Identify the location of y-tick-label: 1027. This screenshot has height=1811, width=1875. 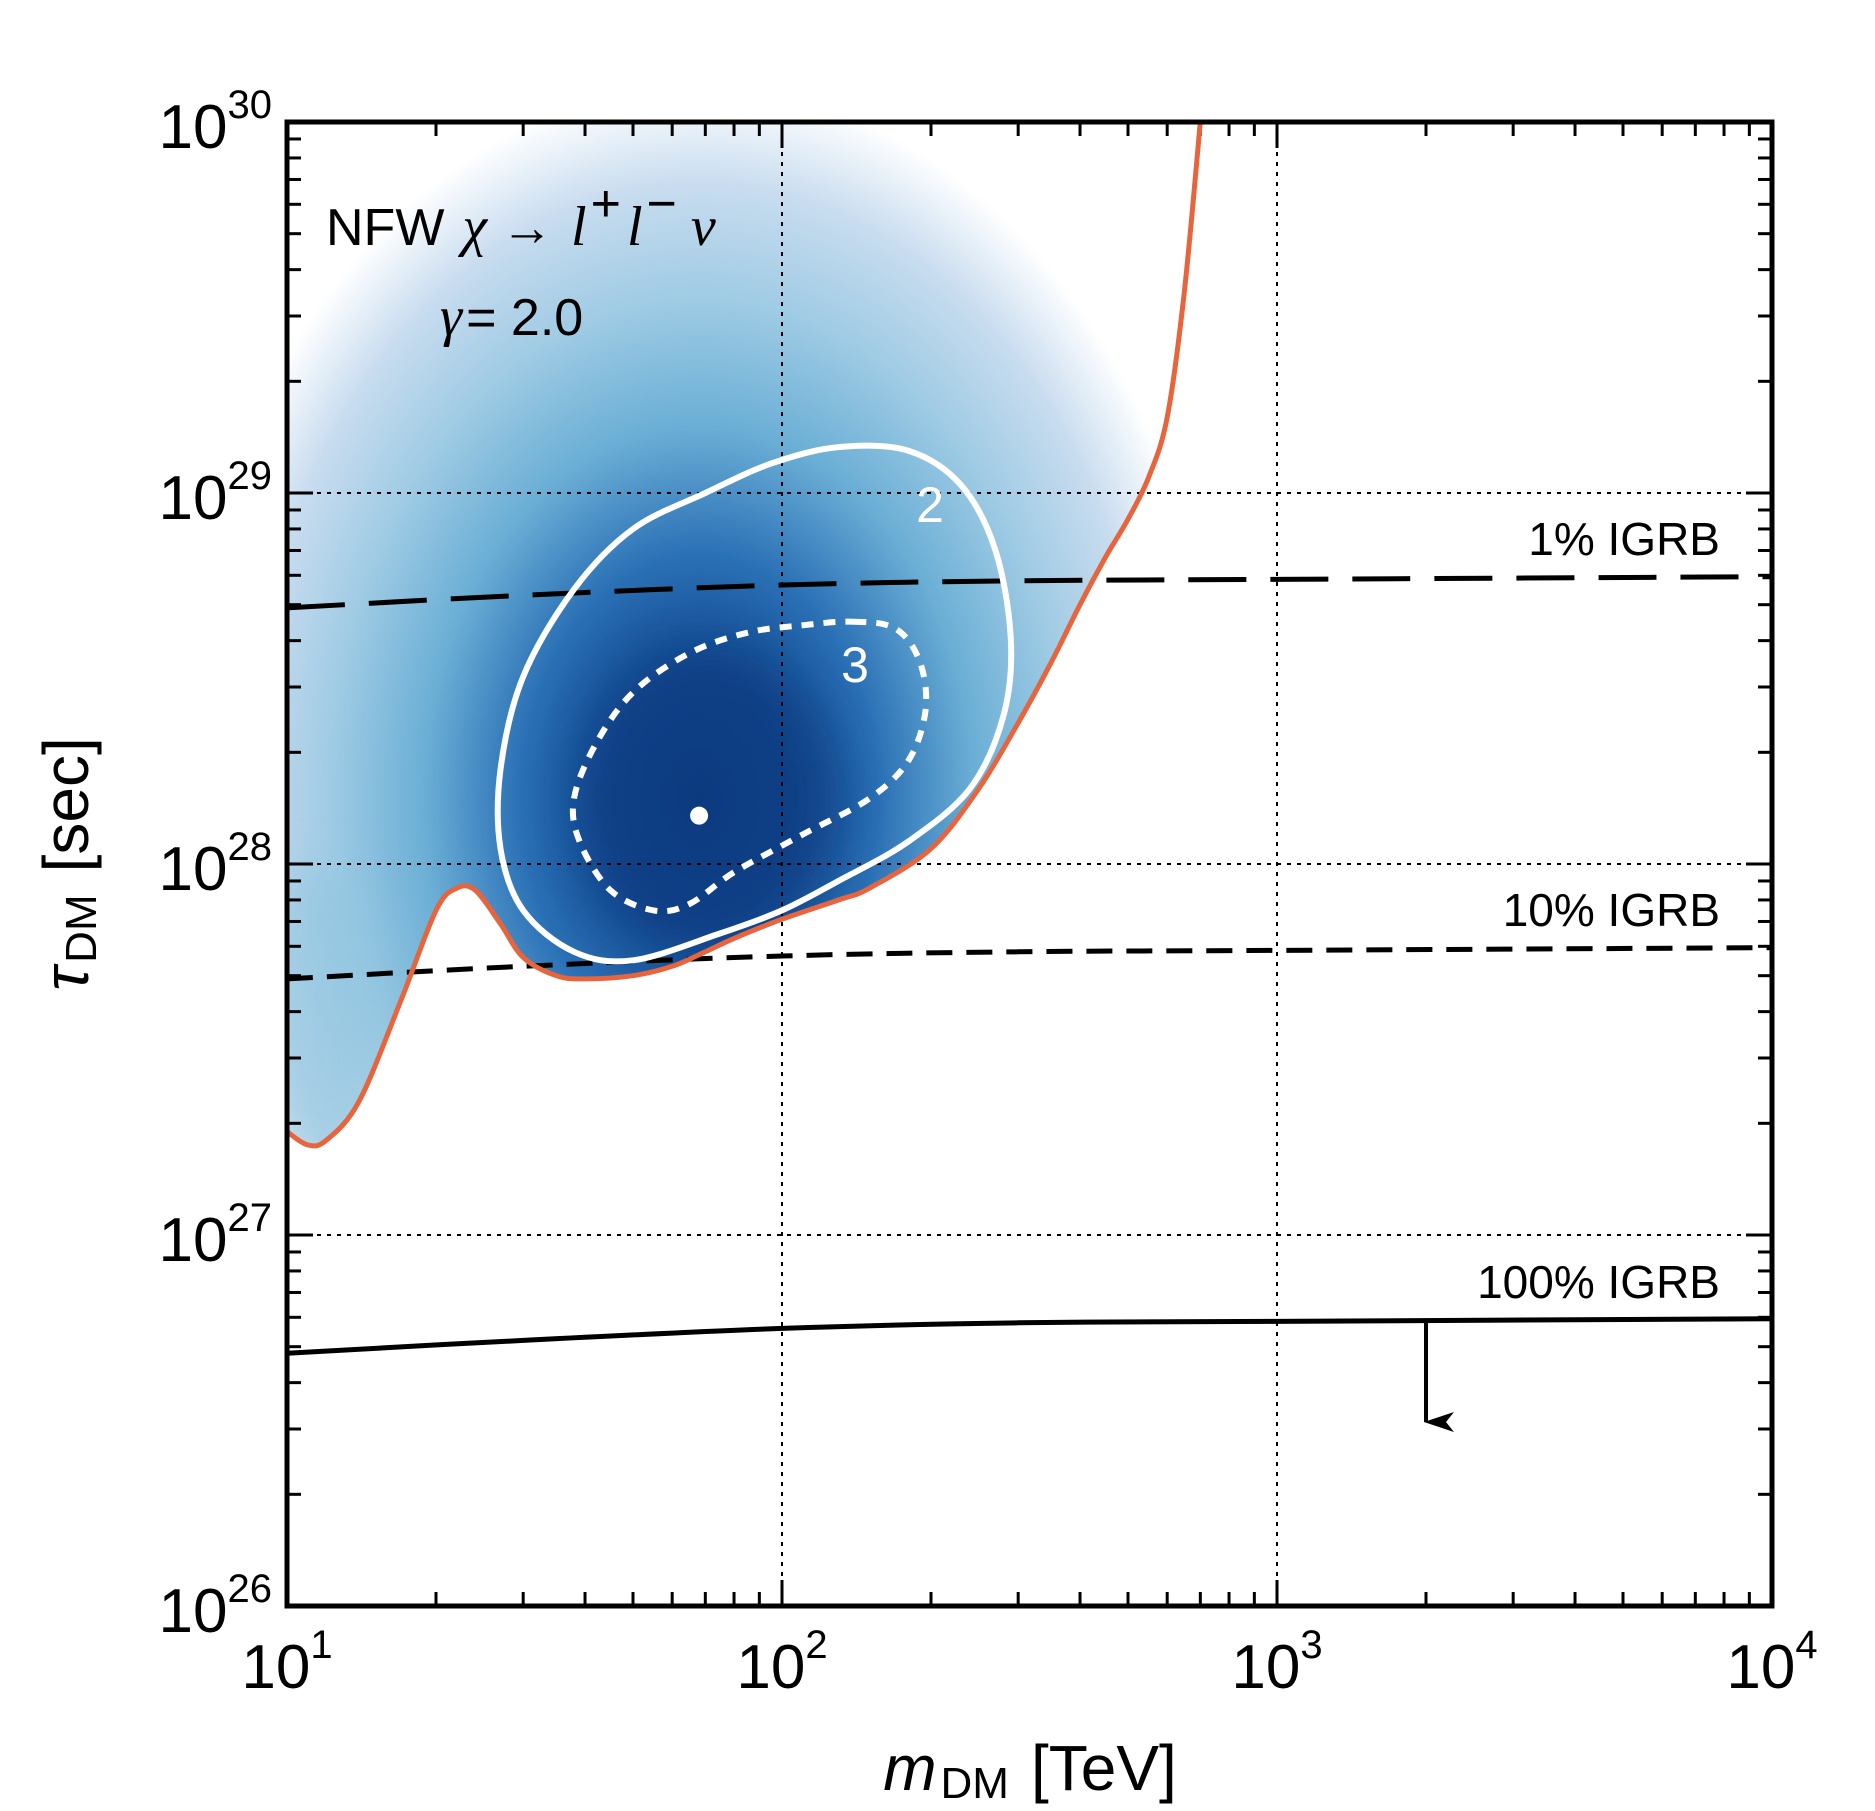
(215, 1235).